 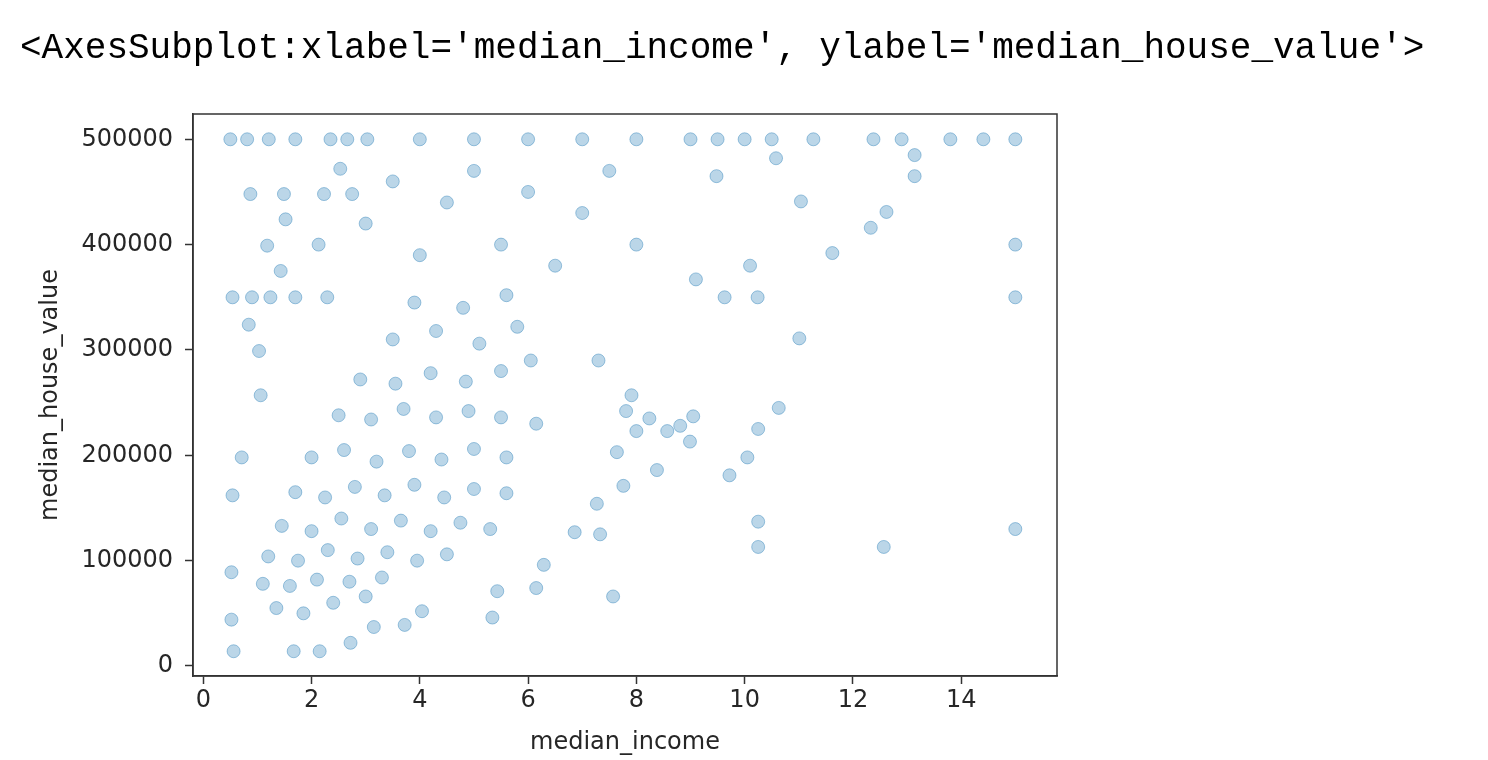 What do you see at coordinates (853, 698) in the screenshot?
I see `x-tick-label: 12` at bounding box center [853, 698].